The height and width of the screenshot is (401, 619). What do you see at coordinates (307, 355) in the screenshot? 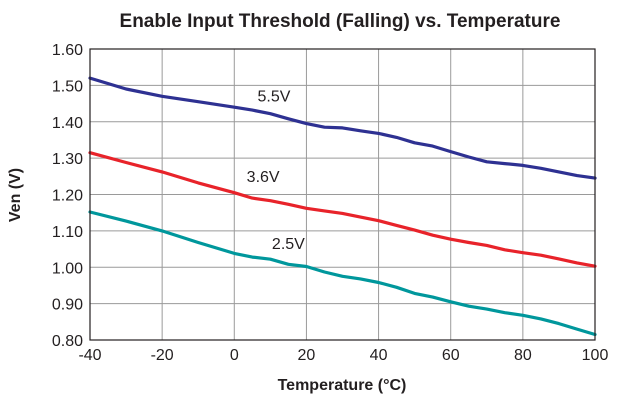
I see `x-tick-label: 20` at bounding box center [307, 355].